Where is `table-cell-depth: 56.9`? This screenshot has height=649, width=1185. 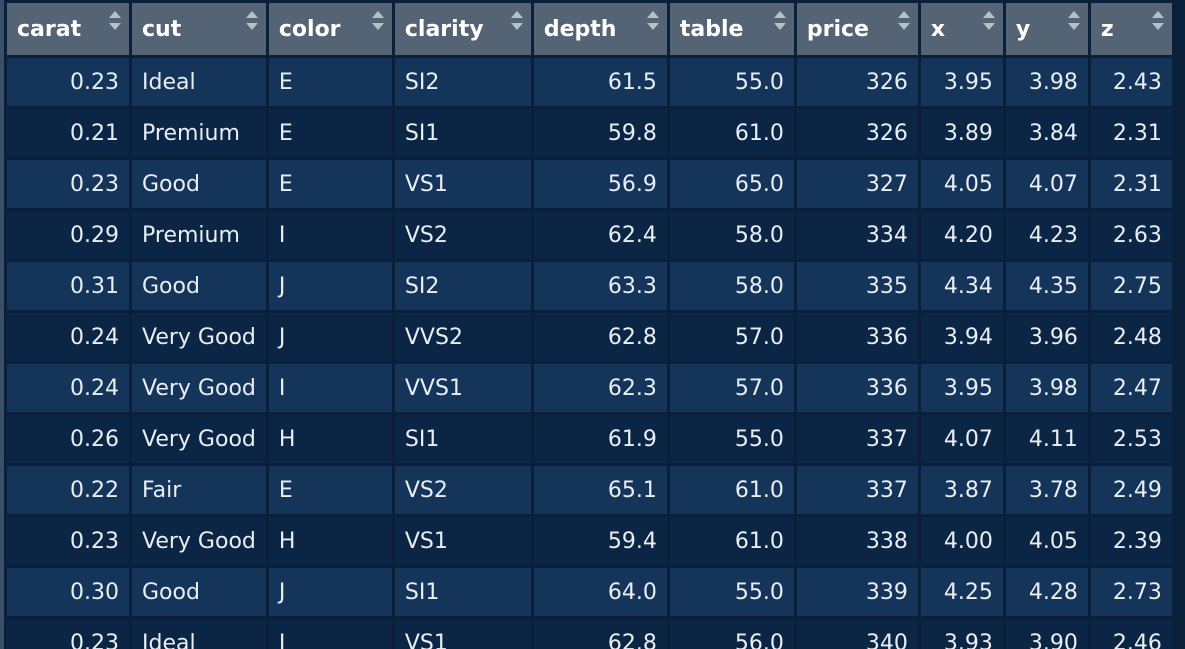
table-cell-depth: 56.9 is located at coordinates (600, 184).